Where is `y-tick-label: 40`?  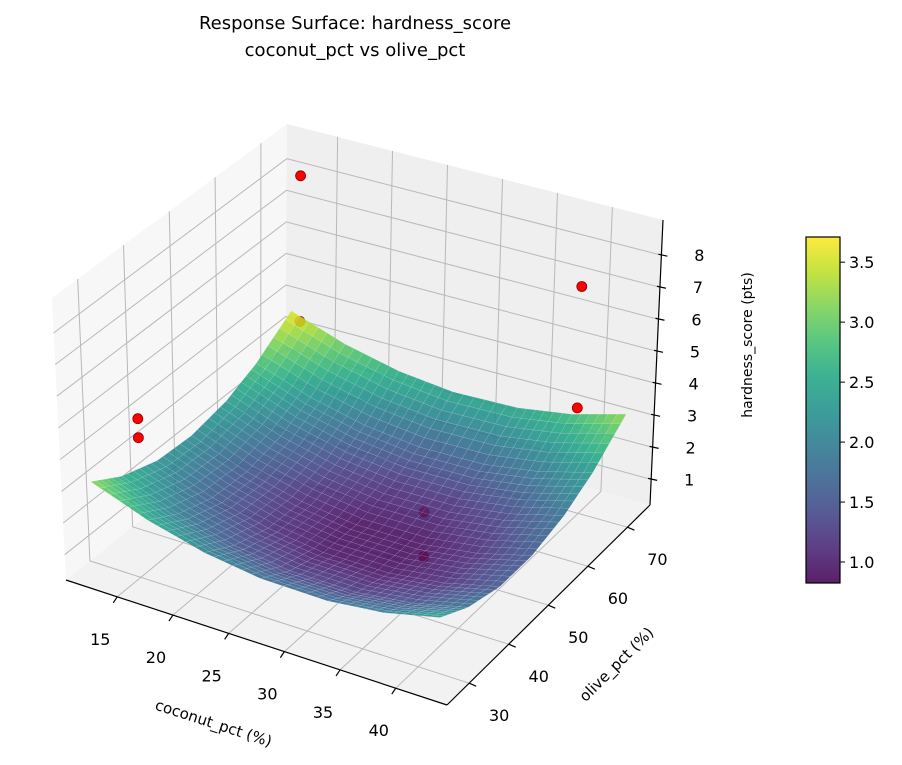 y-tick-label: 40 is located at coordinates (539, 676).